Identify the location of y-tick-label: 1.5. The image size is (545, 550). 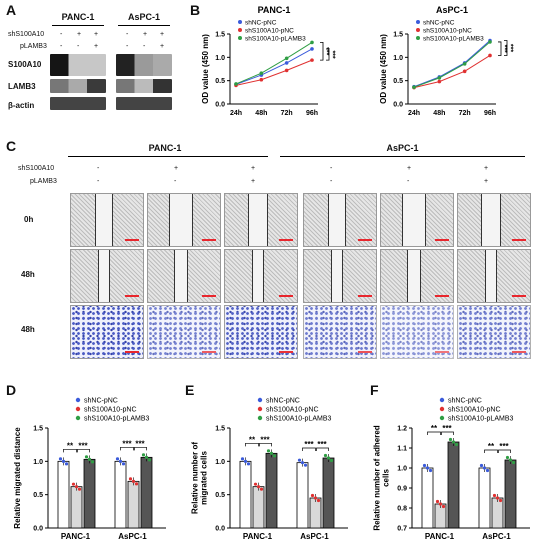
(38, 429).